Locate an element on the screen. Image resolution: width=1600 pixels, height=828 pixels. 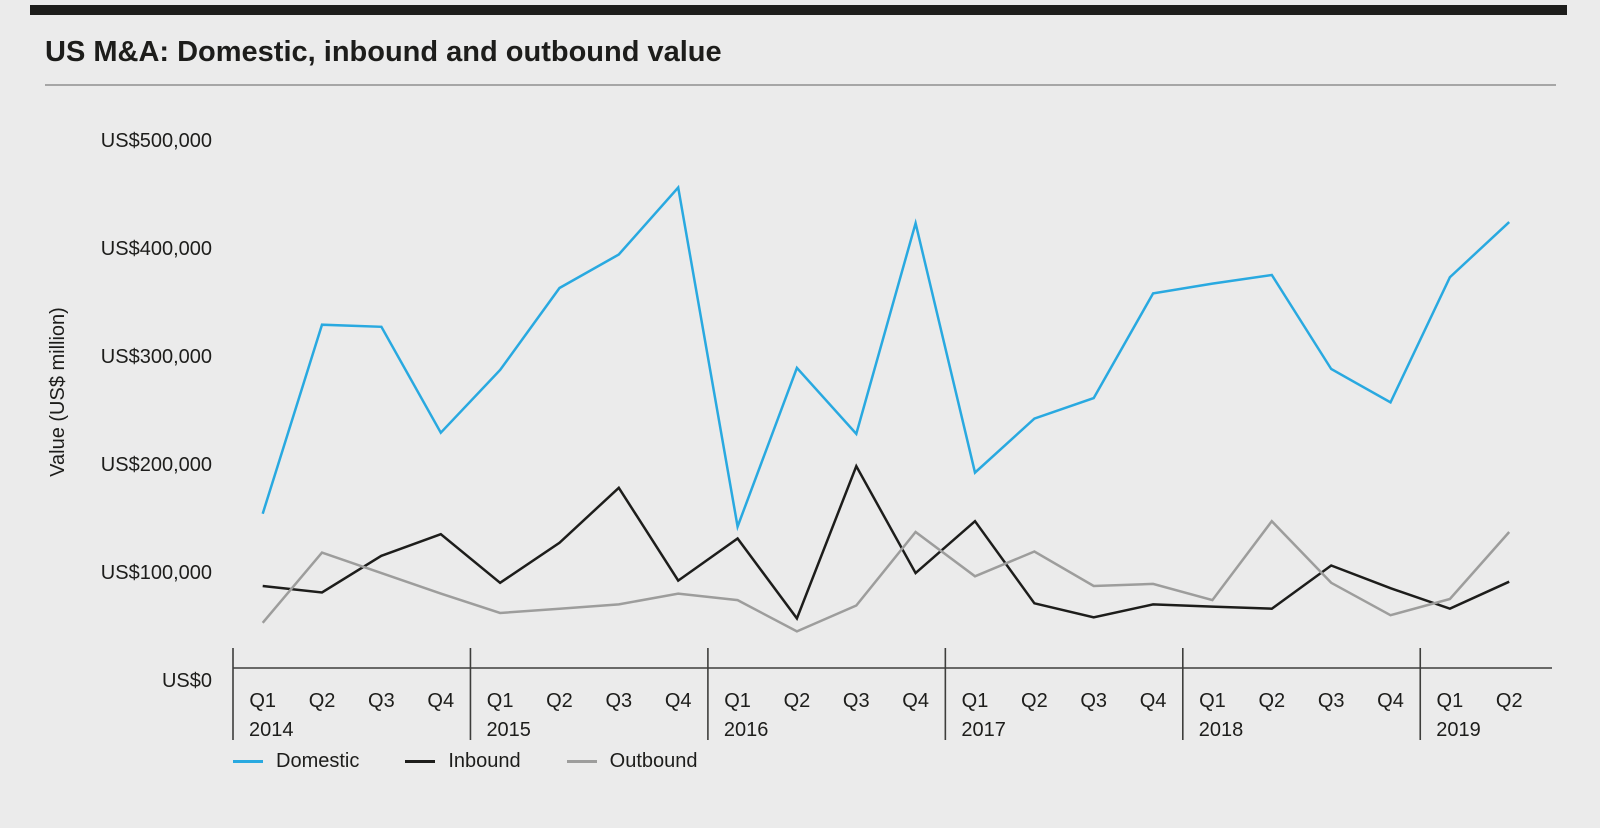
year-label: 2015 is located at coordinates (508, 730).